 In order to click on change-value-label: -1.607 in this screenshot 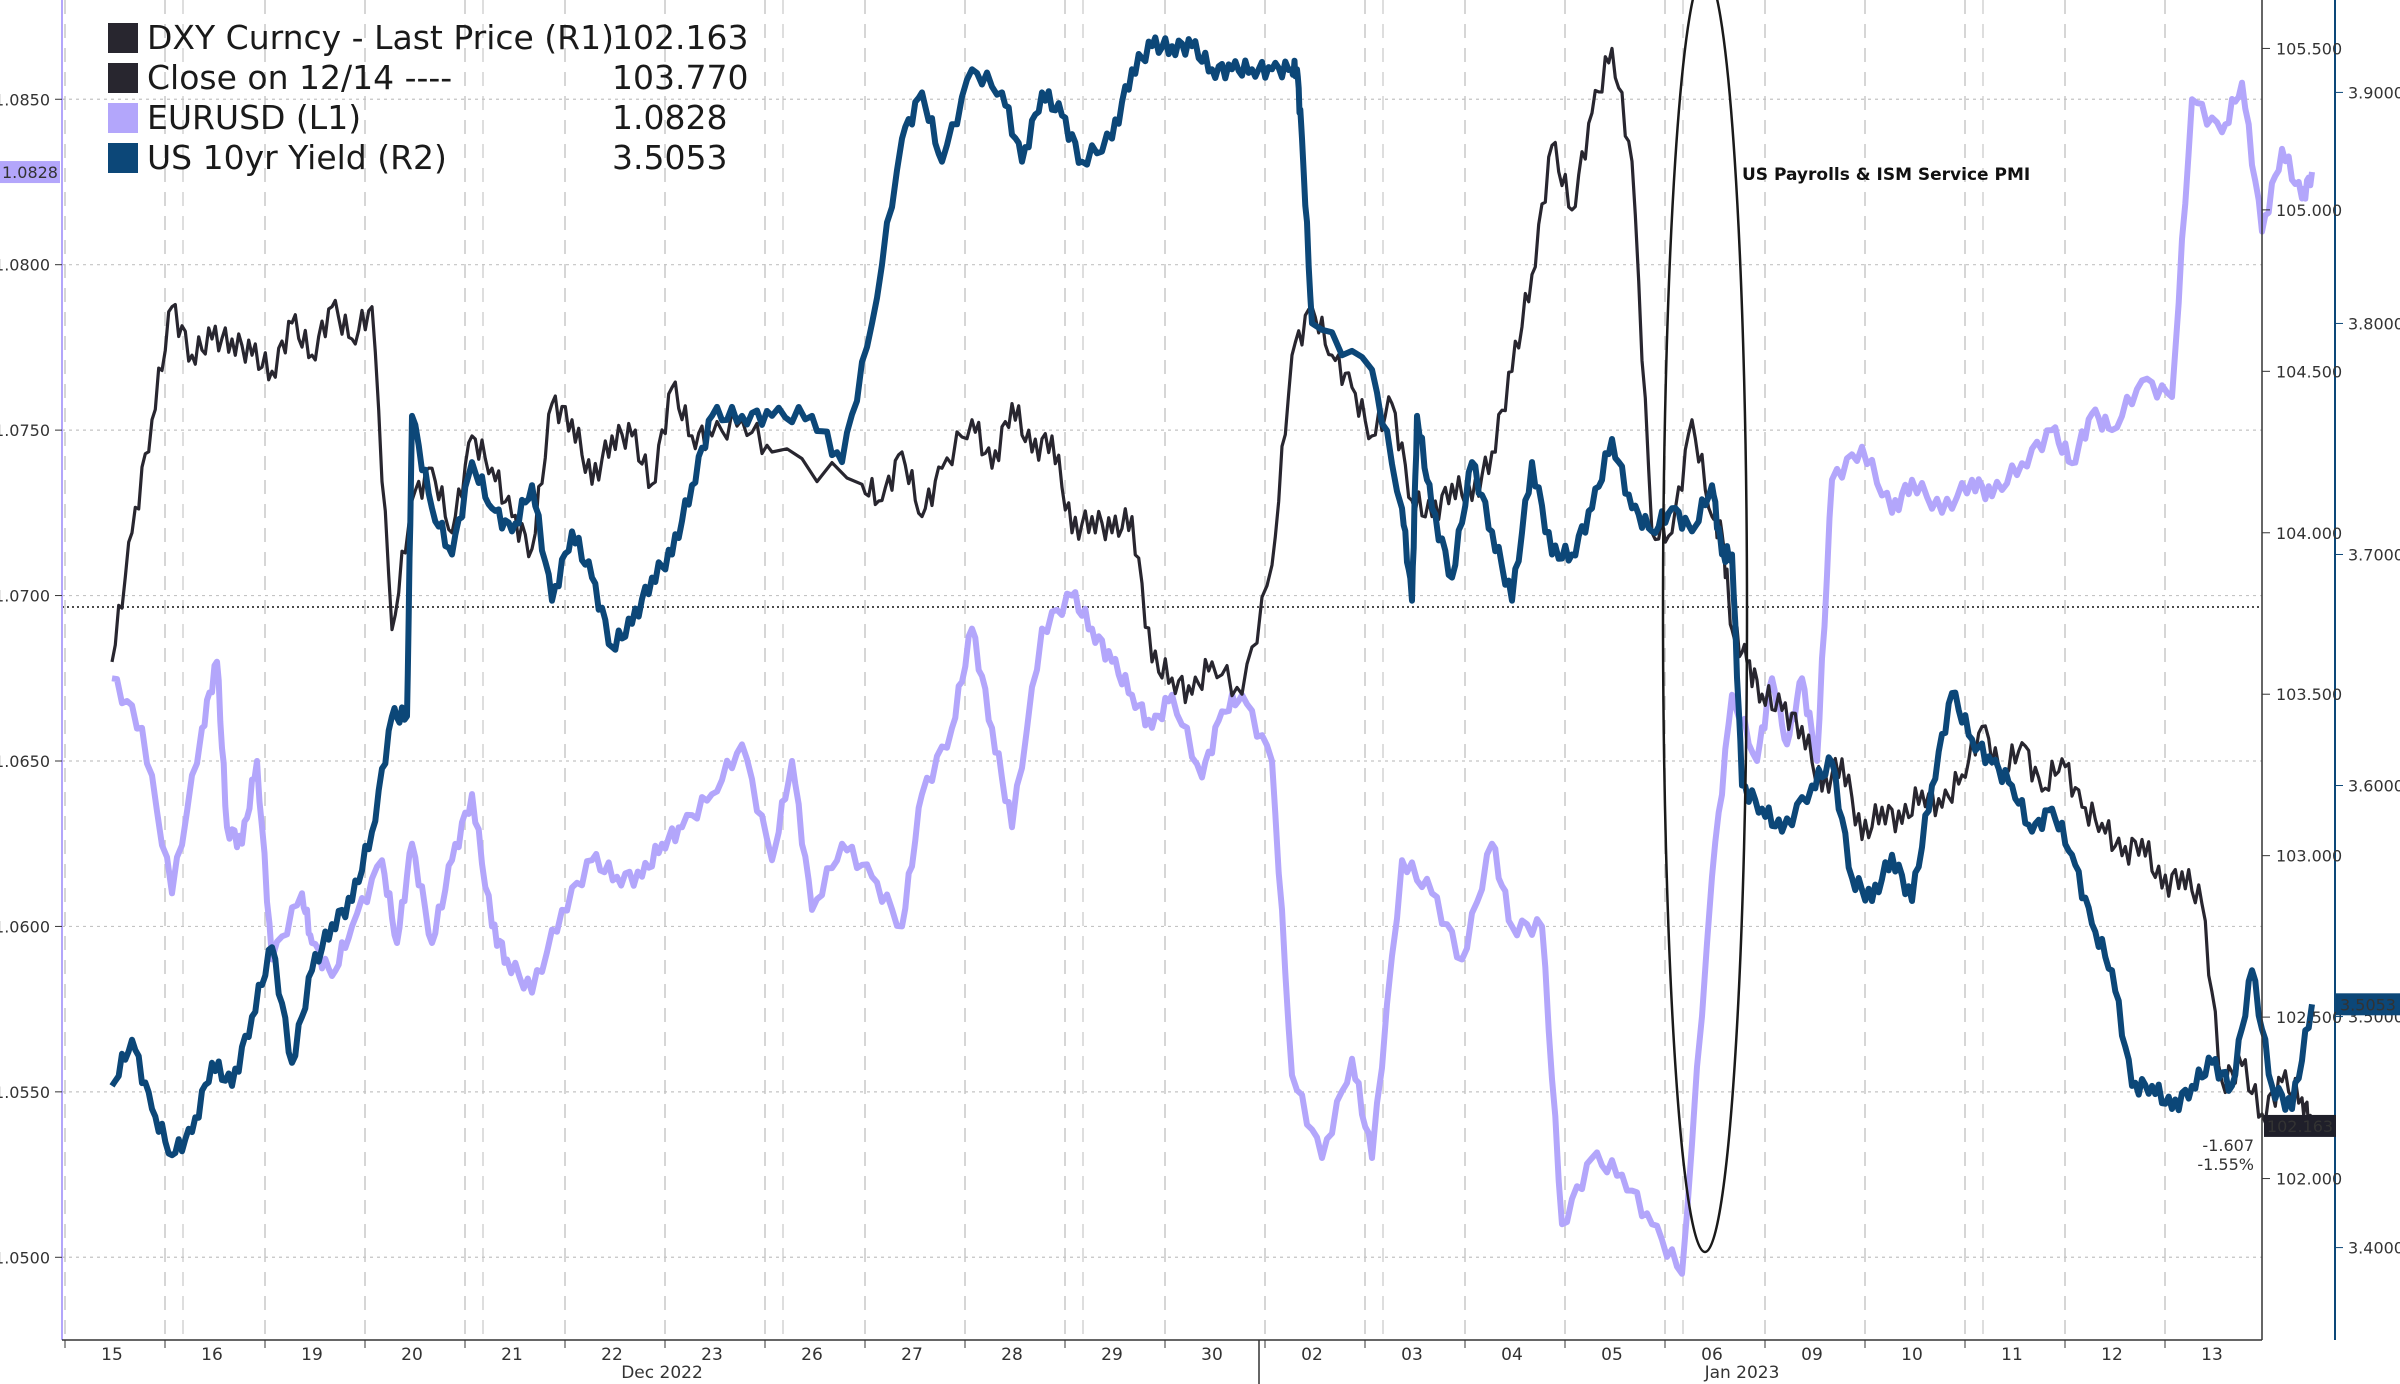, I will do `click(2228, 1145)`.